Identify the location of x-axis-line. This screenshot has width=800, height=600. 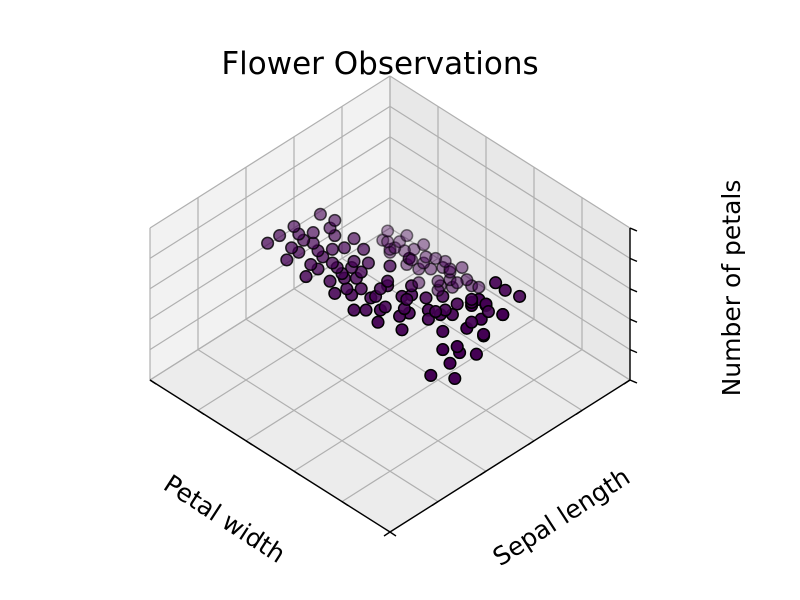
(270, 456).